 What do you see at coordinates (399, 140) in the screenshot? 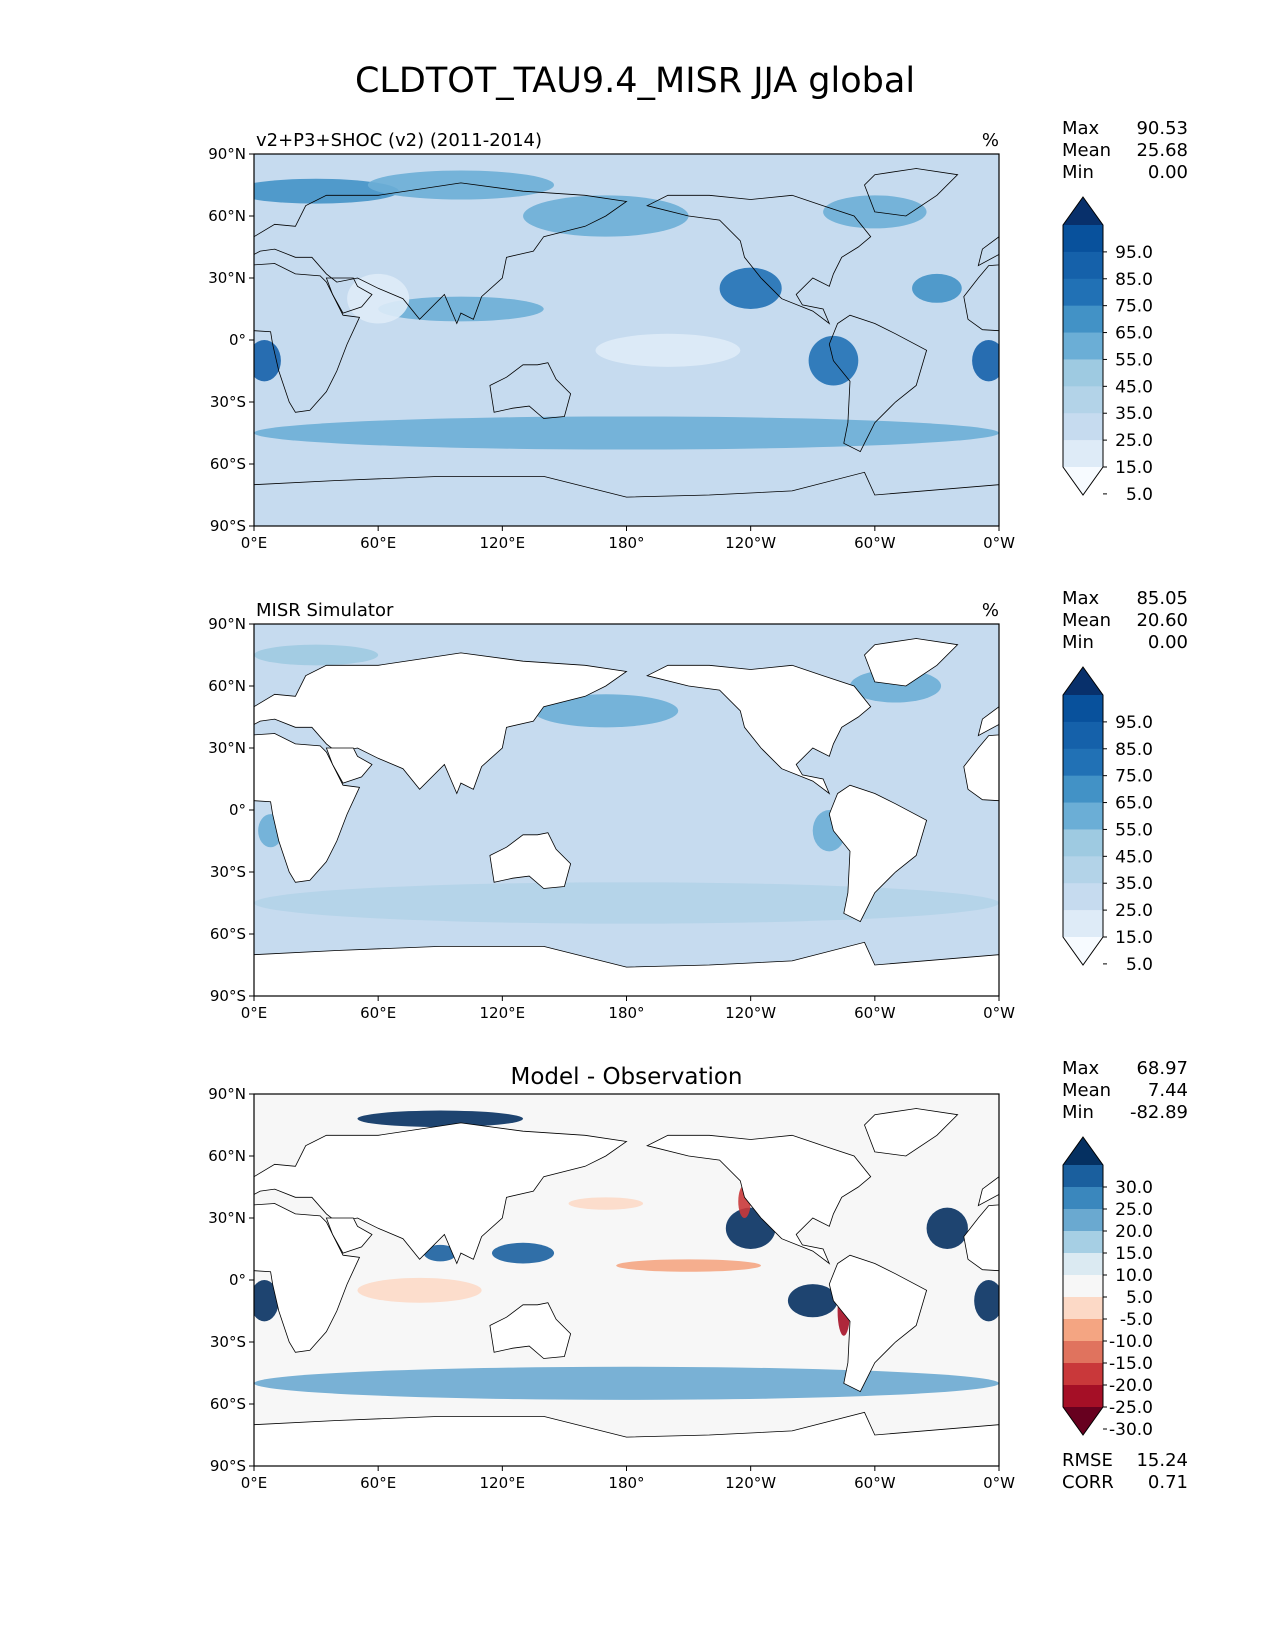
I see `panel-left-title: v2+P3+SHOC (v2) (2011-2014)` at bounding box center [399, 140].